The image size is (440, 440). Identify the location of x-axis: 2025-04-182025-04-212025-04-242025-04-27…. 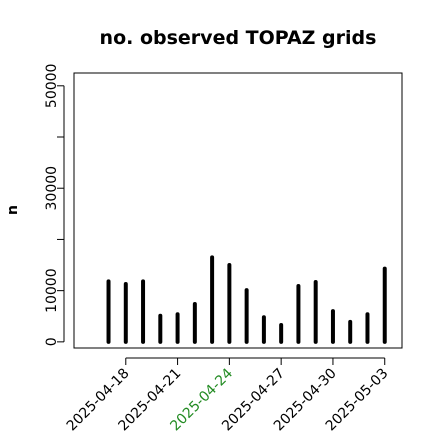
(228, 395).